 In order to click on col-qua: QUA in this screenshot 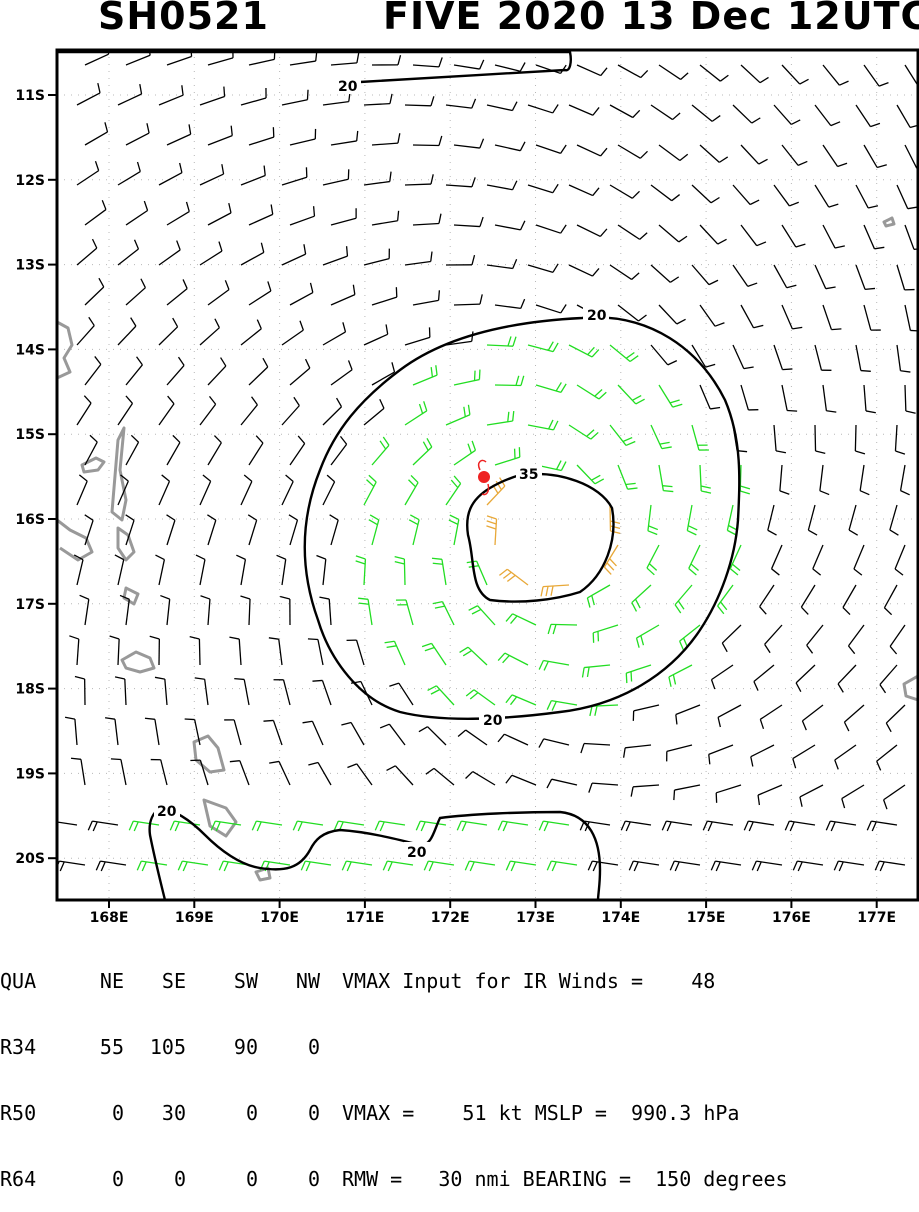, I will do `click(31, 981)`.